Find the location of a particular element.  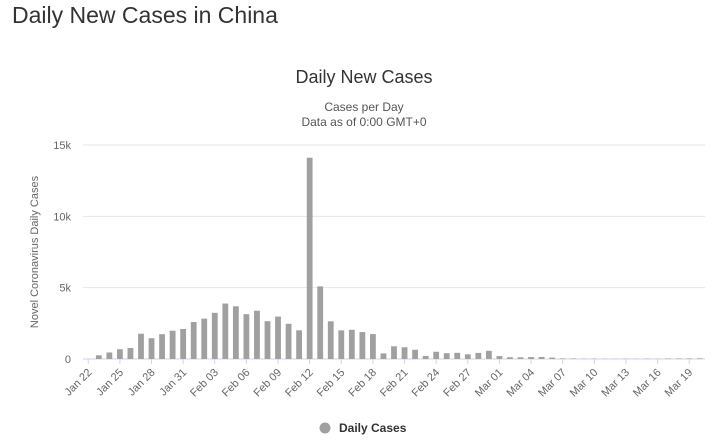

y-axis-title: Novel Coronavirus Daily Cases is located at coordinates (35, 251).